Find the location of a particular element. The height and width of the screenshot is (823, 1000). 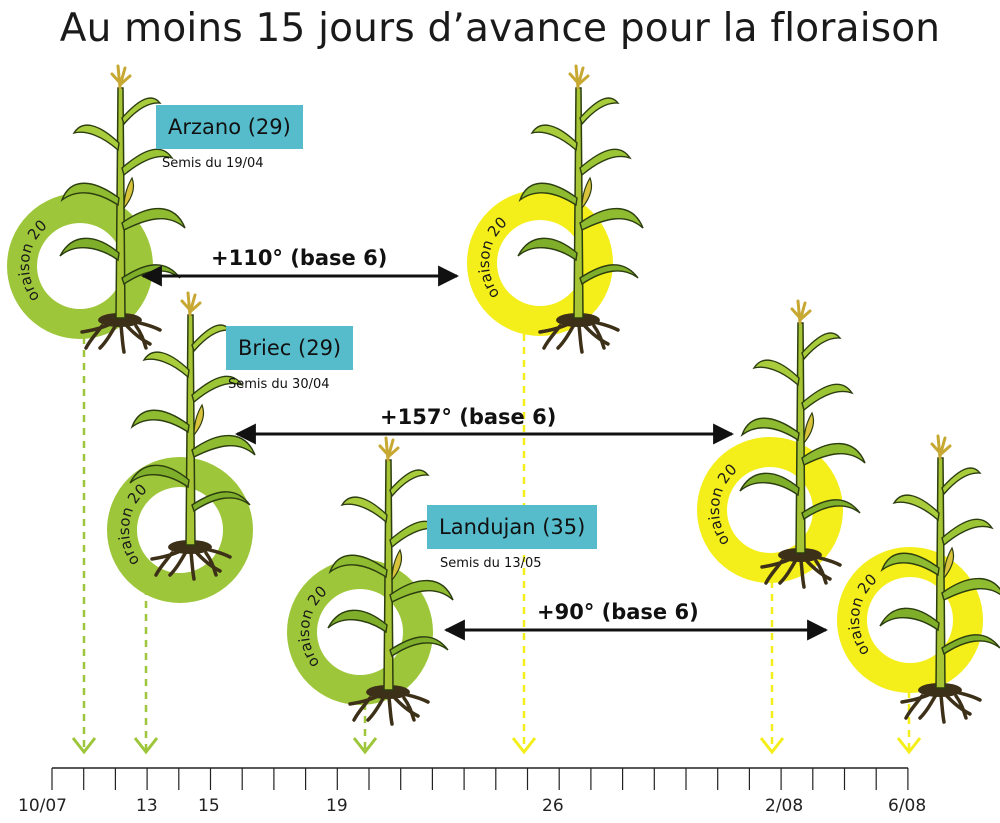

timeline-label-10-07: 10/07 is located at coordinates (42, 806).